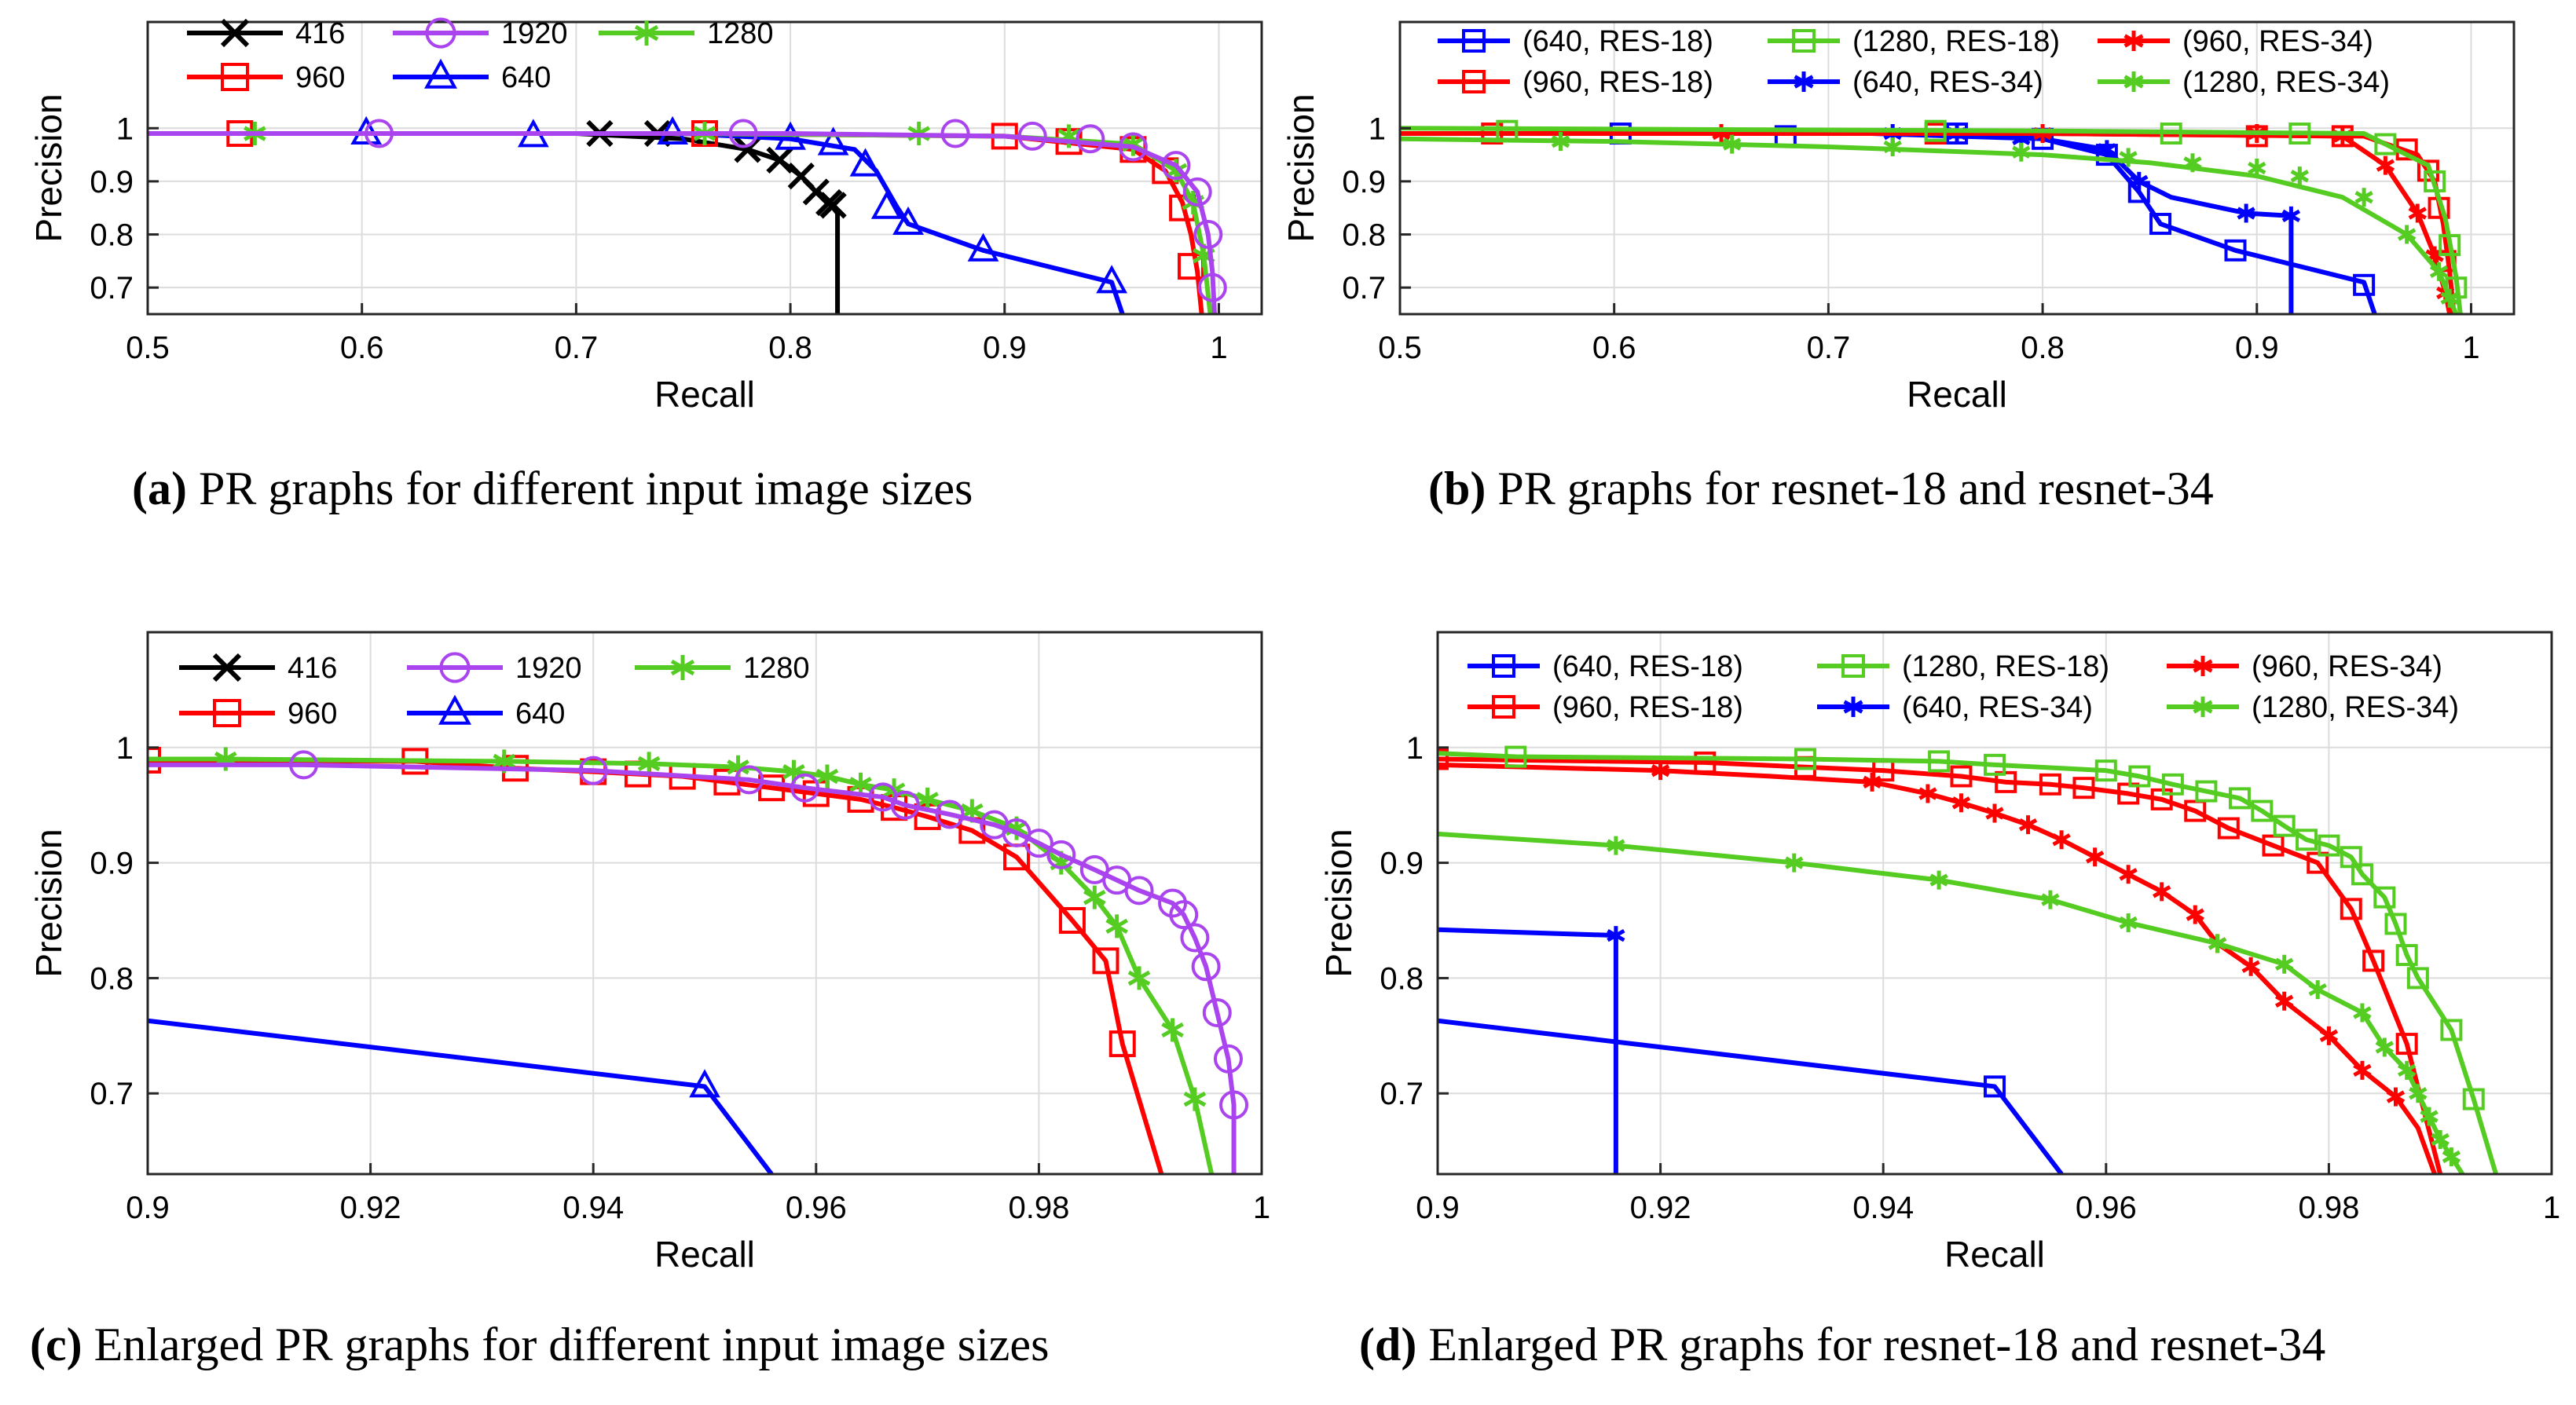 This screenshot has height=1405, width=2576. What do you see at coordinates (2286, 82) in the screenshot?
I see `legend-label: (1280, RES-34)` at bounding box center [2286, 82].